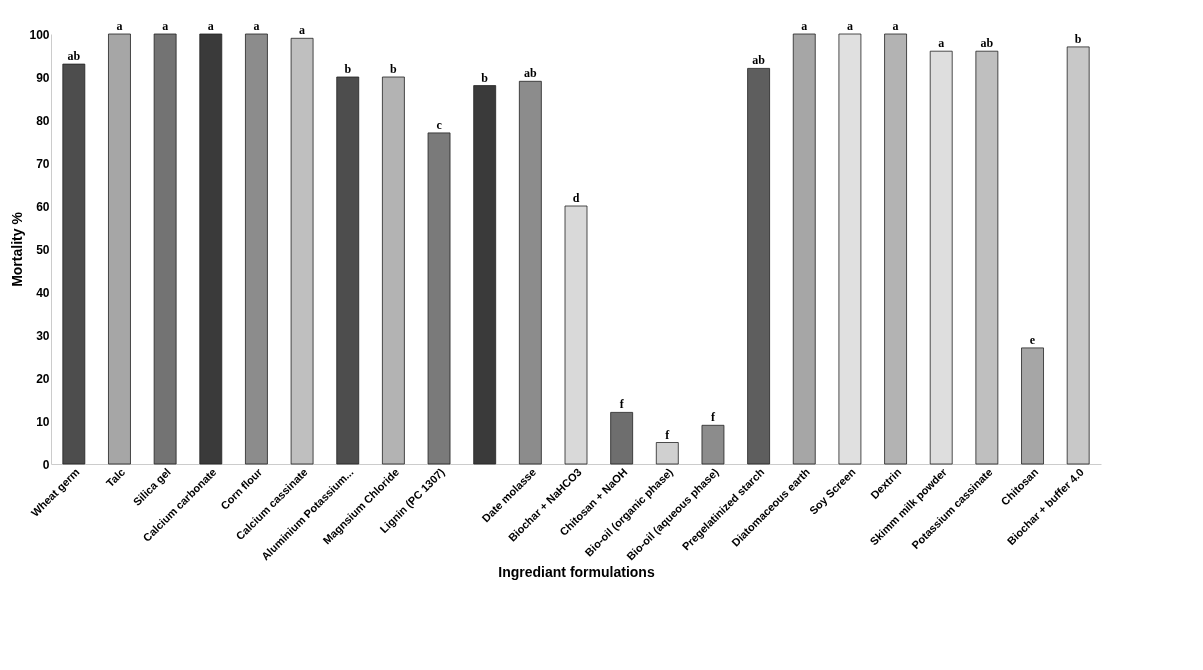 The width and height of the screenshot is (1203, 670). What do you see at coordinates (43, 249) in the screenshot?
I see `y-tick-label: 50` at bounding box center [43, 249].